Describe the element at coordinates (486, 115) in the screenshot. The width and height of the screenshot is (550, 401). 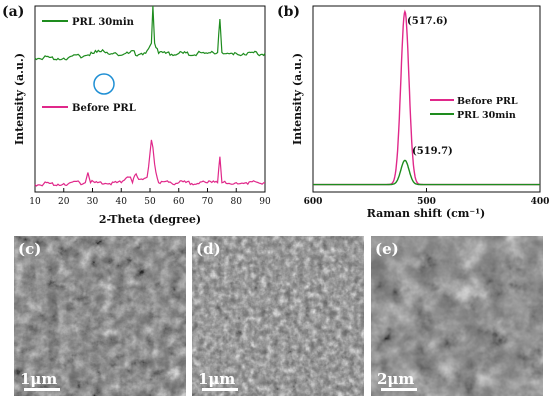
I see `raman-legend-label-prl-30min: PRL 30min` at that location.